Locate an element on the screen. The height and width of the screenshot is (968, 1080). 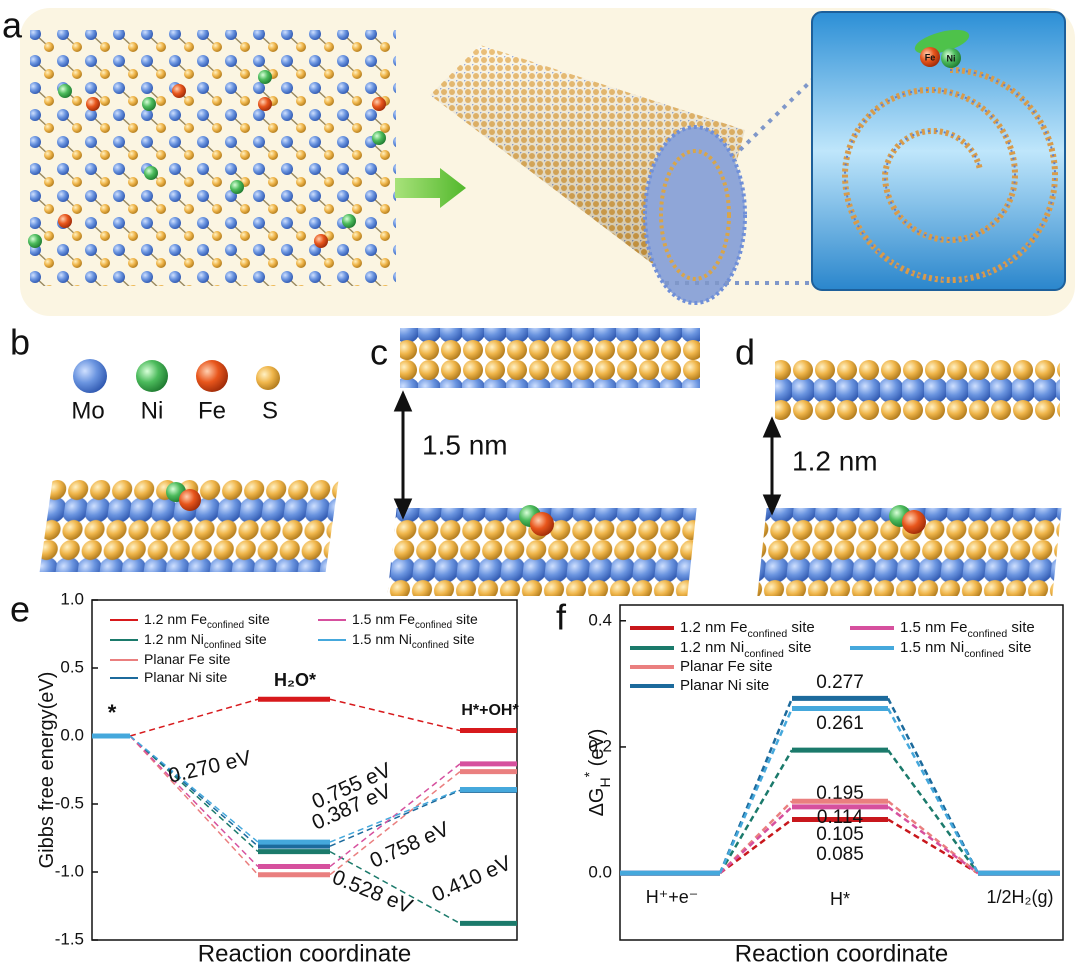
legend-label: 1.5 nm Feconfined site is located at coordinates (967, 629).